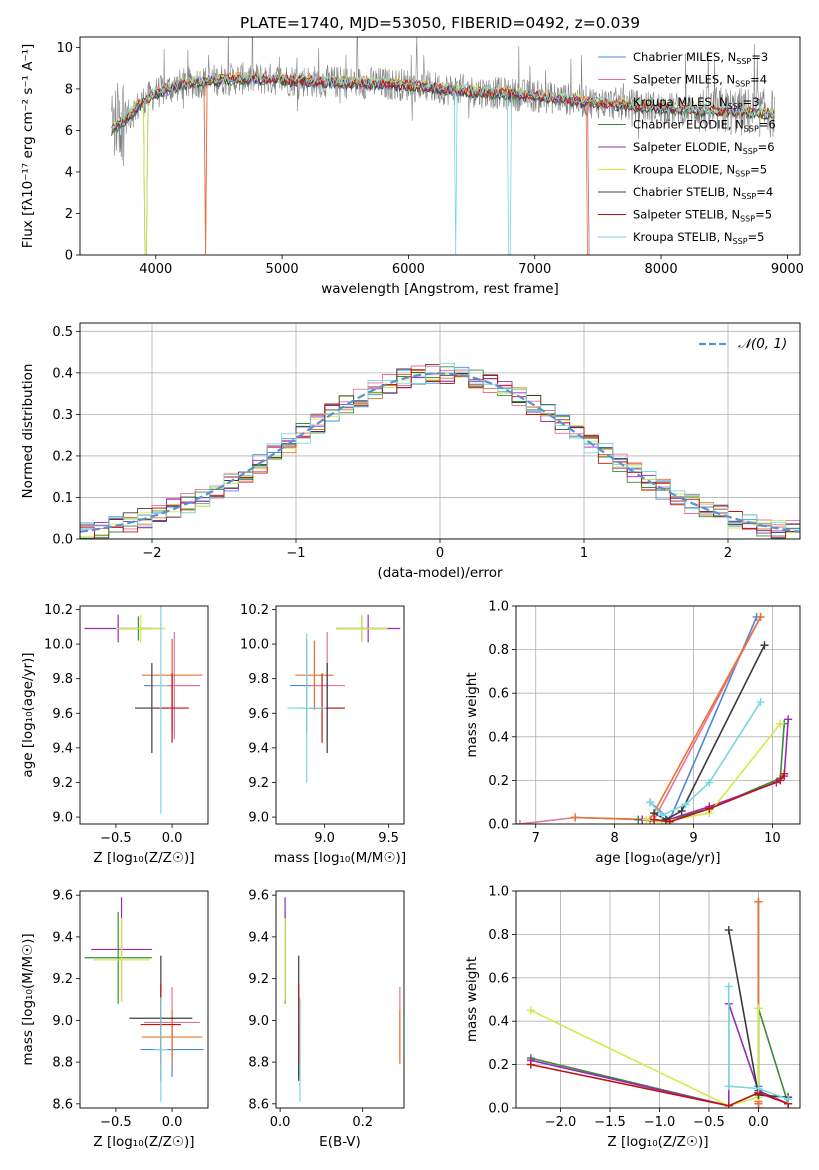  What do you see at coordinates (498, 694) in the screenshot?
I see `y-tick-label: 0.6` at bounding box center [498, 694].